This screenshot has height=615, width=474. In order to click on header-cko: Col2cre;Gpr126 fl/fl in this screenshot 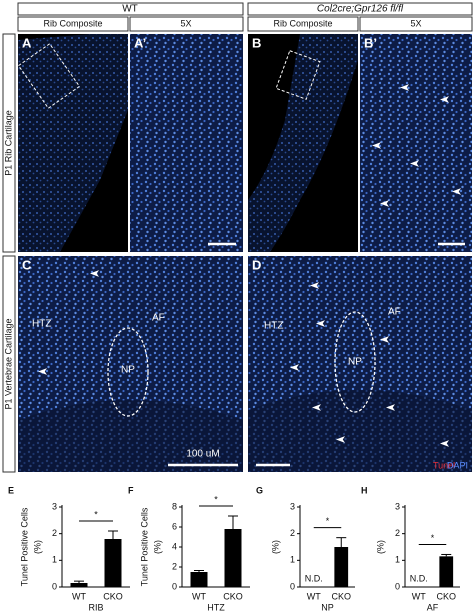, I will do `click(360, 9)`.